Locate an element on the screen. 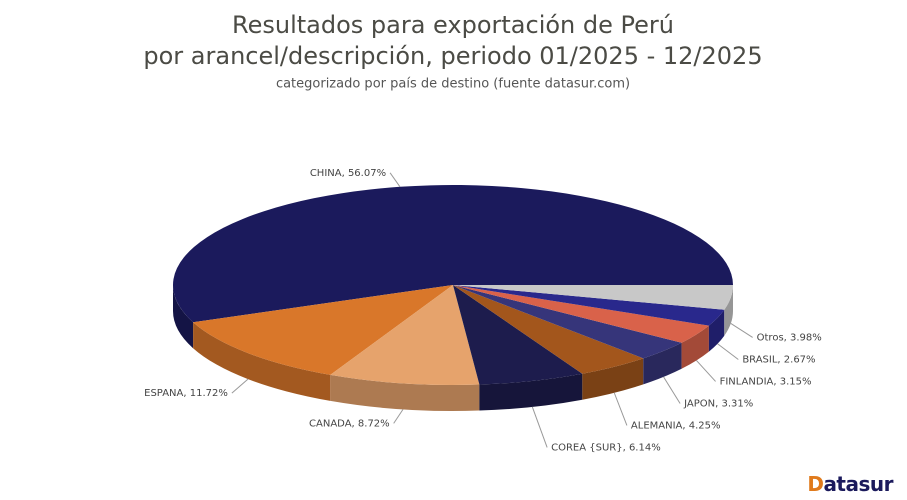 The width and height of the screenshot is (907, 500). data-label: ESPANA, 11.72% is located at coordinates (186, 393).